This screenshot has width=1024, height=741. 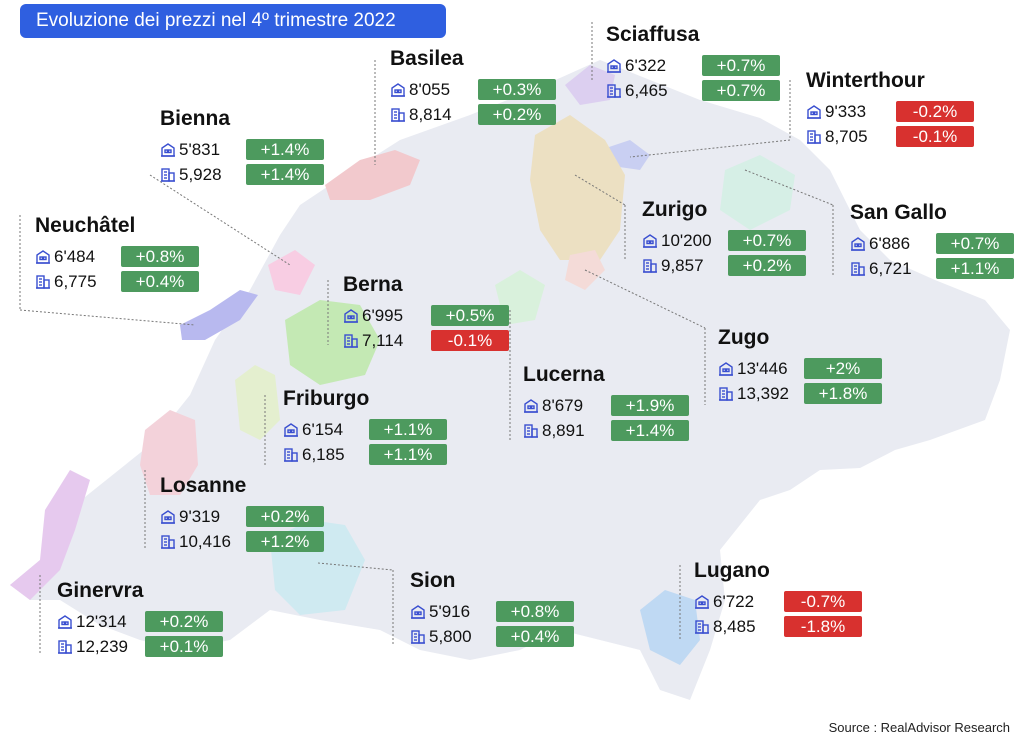 I want to click on canton-basilea, so click(x=372, y=175).